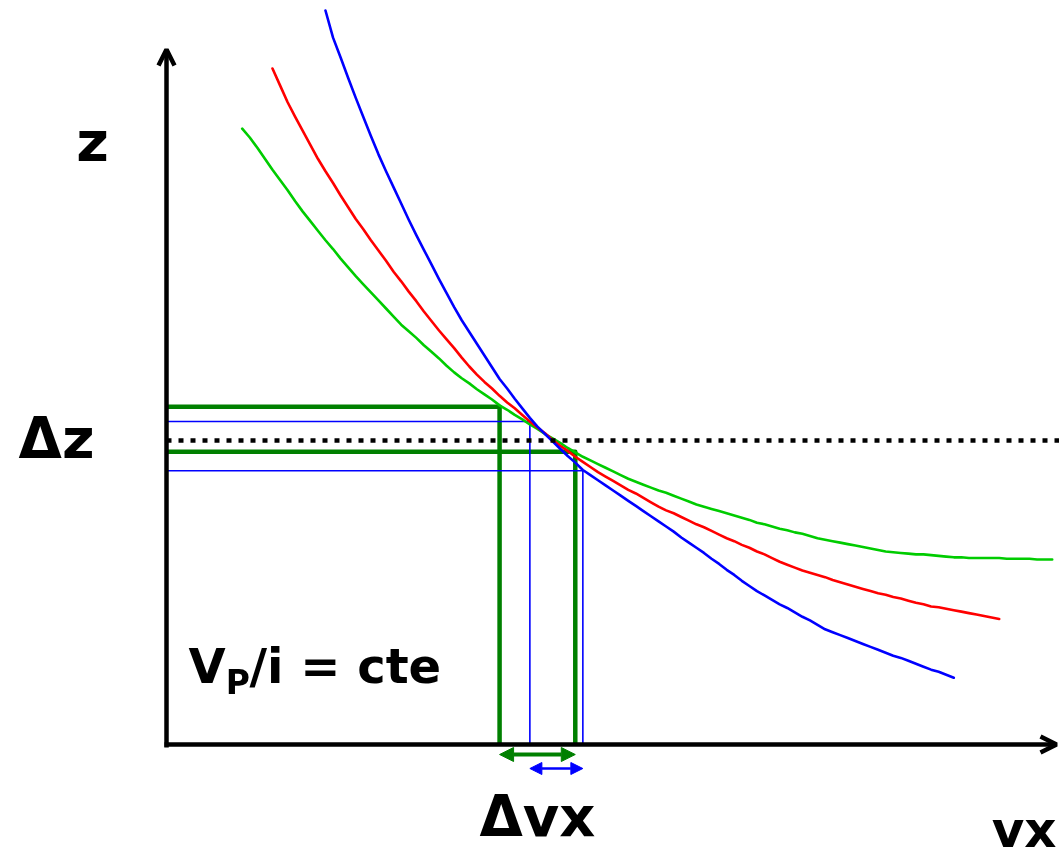 Image resolution: width=1059 pixels, height=861 pixels. Describe the element at coordinates (1024, 829) in the screenshot. I see `x-axis-title: vx` at that location.